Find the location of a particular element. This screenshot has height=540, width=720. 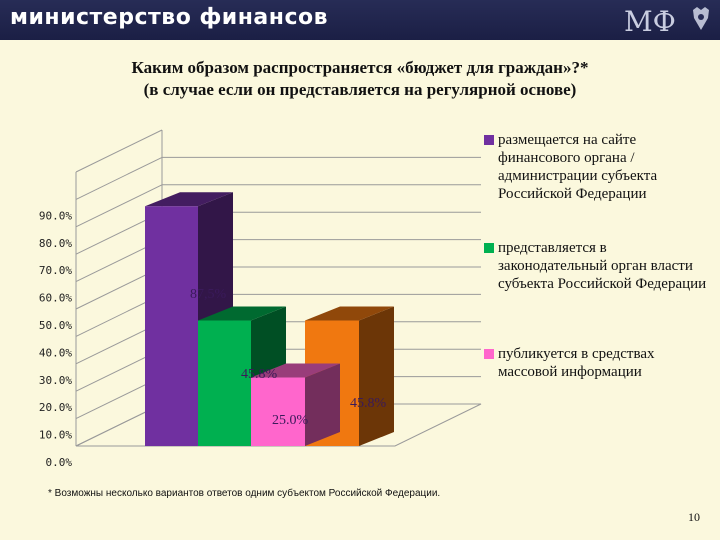

page-number: 10 is located at coordinates (694, 517).